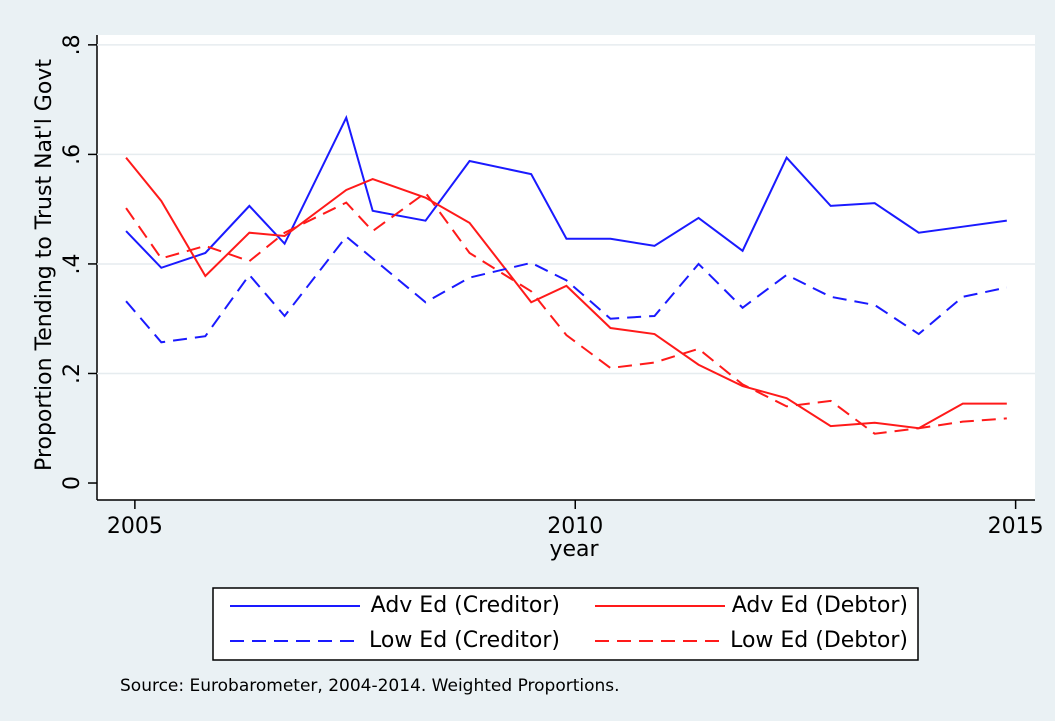 Image resolution: width=1055 pixels, height=721 pixels. What do you see at coordinates (575, 526) in the screenshot?
I see `x-tick-label: 2010` at bounding box center [575, 526].